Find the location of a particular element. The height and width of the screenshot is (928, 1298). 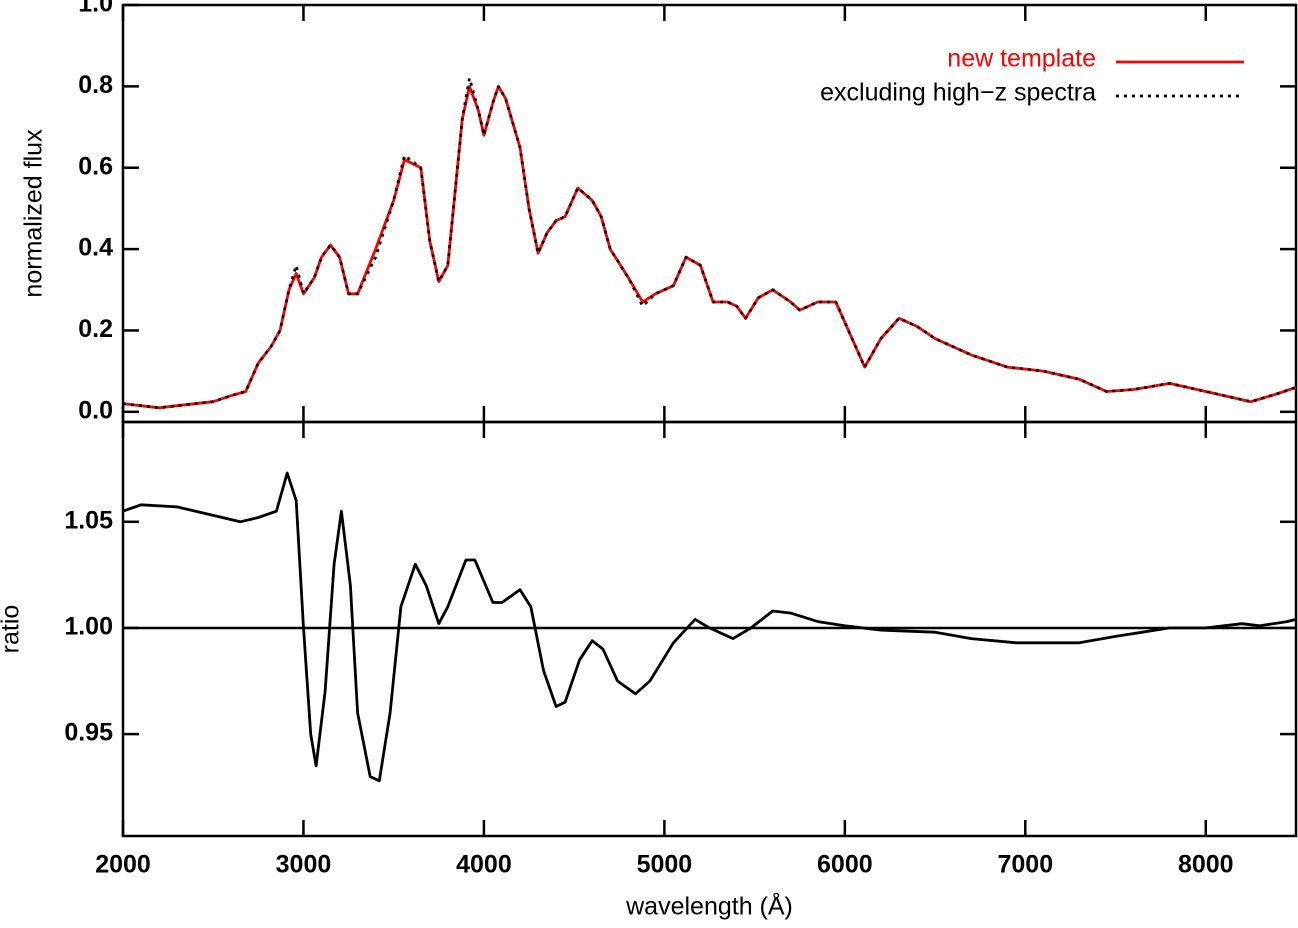

x-tick-label: 8000 is located at coordinates (1206, 865).